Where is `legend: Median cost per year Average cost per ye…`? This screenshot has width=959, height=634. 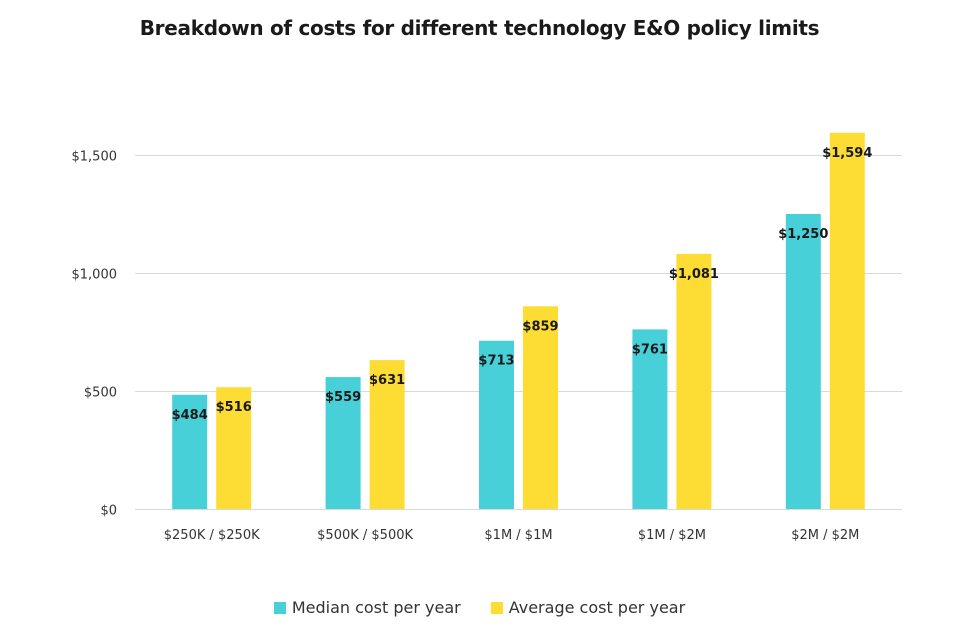 legend: Median cost per year Average cost per ye… is located at coordinates (479, 607).